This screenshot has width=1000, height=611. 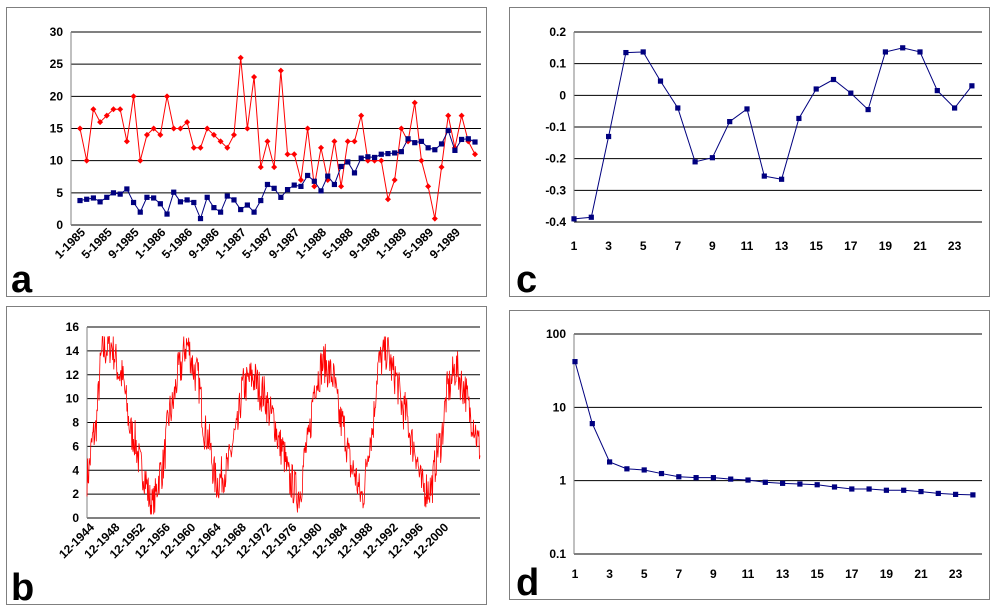 I want to click on x-tick-label-d-3: 7, so click(x=678, y=574).